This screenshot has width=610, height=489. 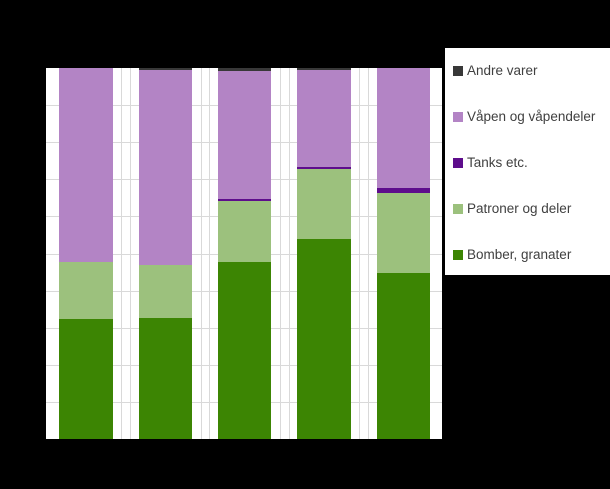 I want to click on legend-item: Bomber, granater, so click(x=529, y=254).